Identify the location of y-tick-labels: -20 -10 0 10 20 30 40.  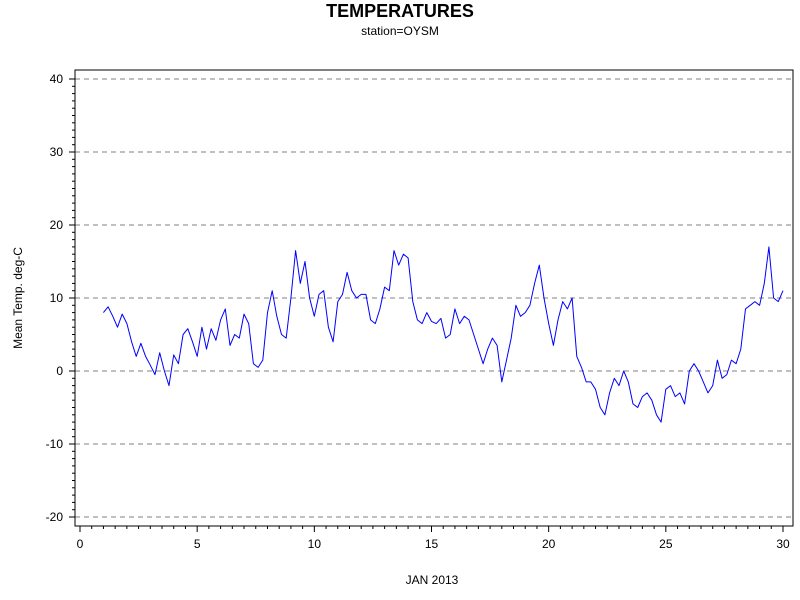
(55, 298).